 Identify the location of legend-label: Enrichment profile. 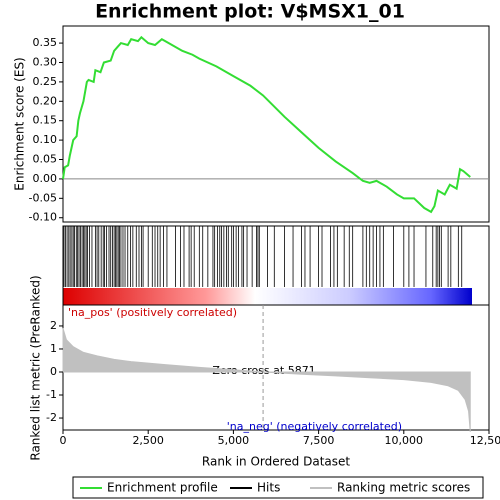
(162, 488).